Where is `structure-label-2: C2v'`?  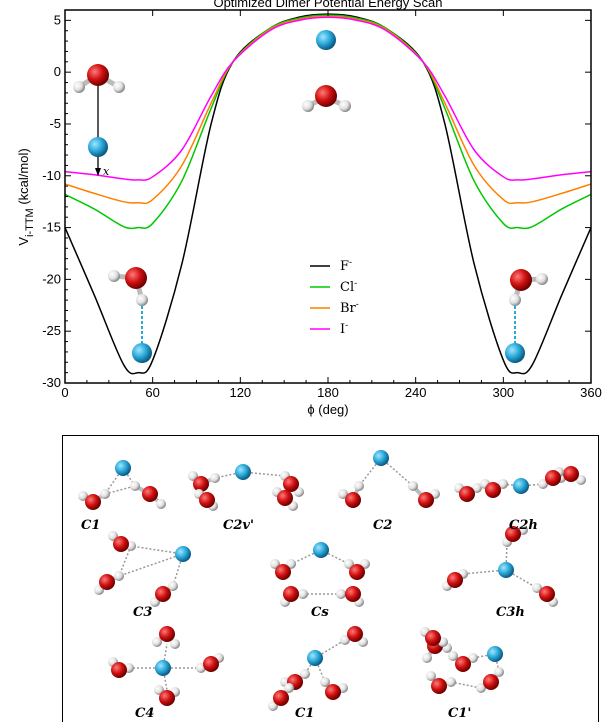
structure-label-2: C2v' is located at coordinates (238, 525).